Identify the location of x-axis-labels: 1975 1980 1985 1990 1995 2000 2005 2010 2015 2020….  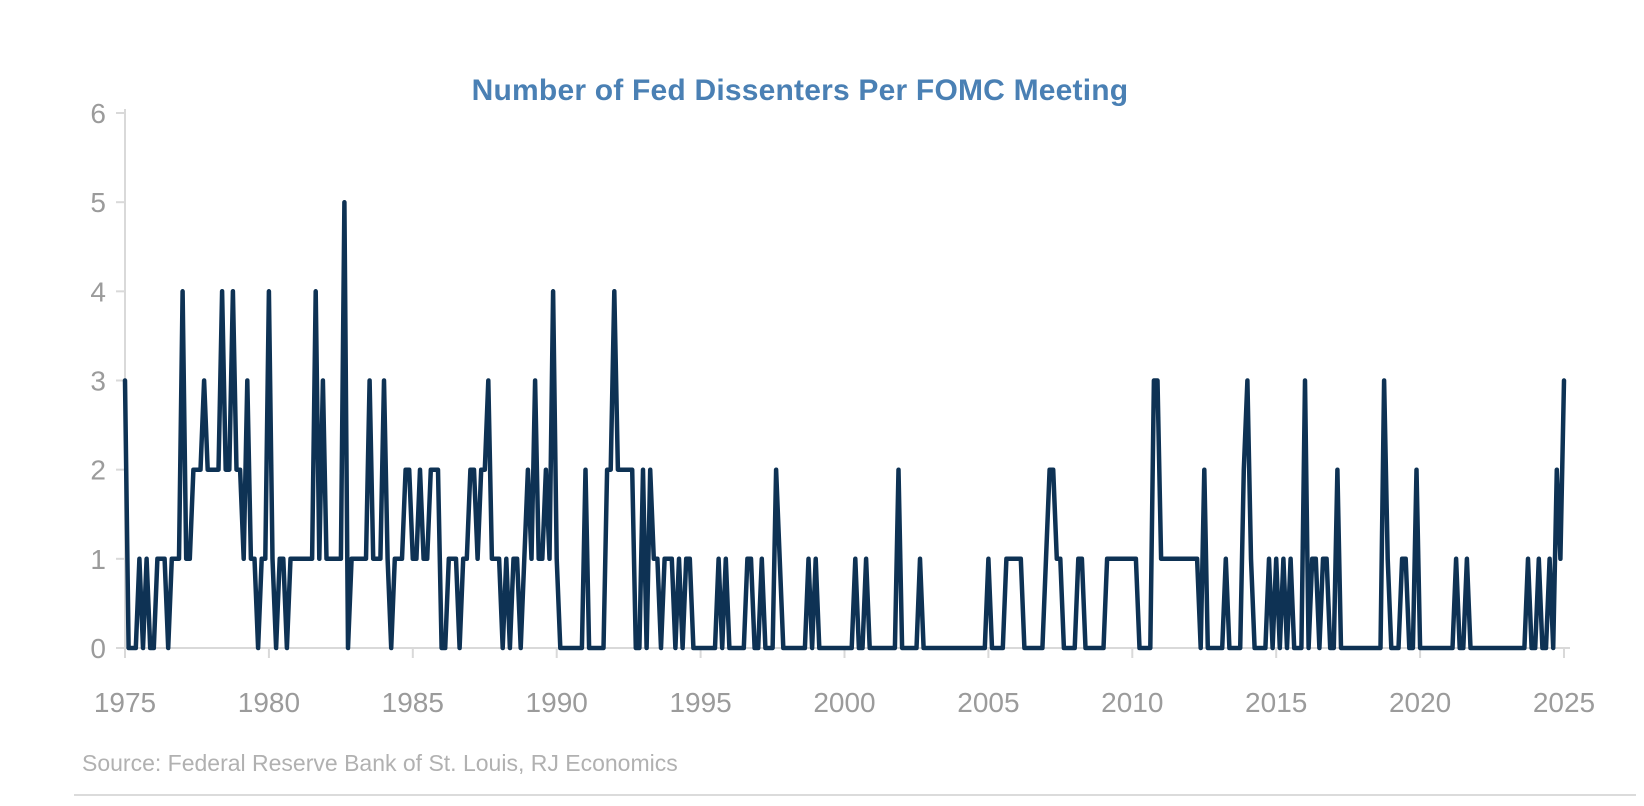
(844, 702).